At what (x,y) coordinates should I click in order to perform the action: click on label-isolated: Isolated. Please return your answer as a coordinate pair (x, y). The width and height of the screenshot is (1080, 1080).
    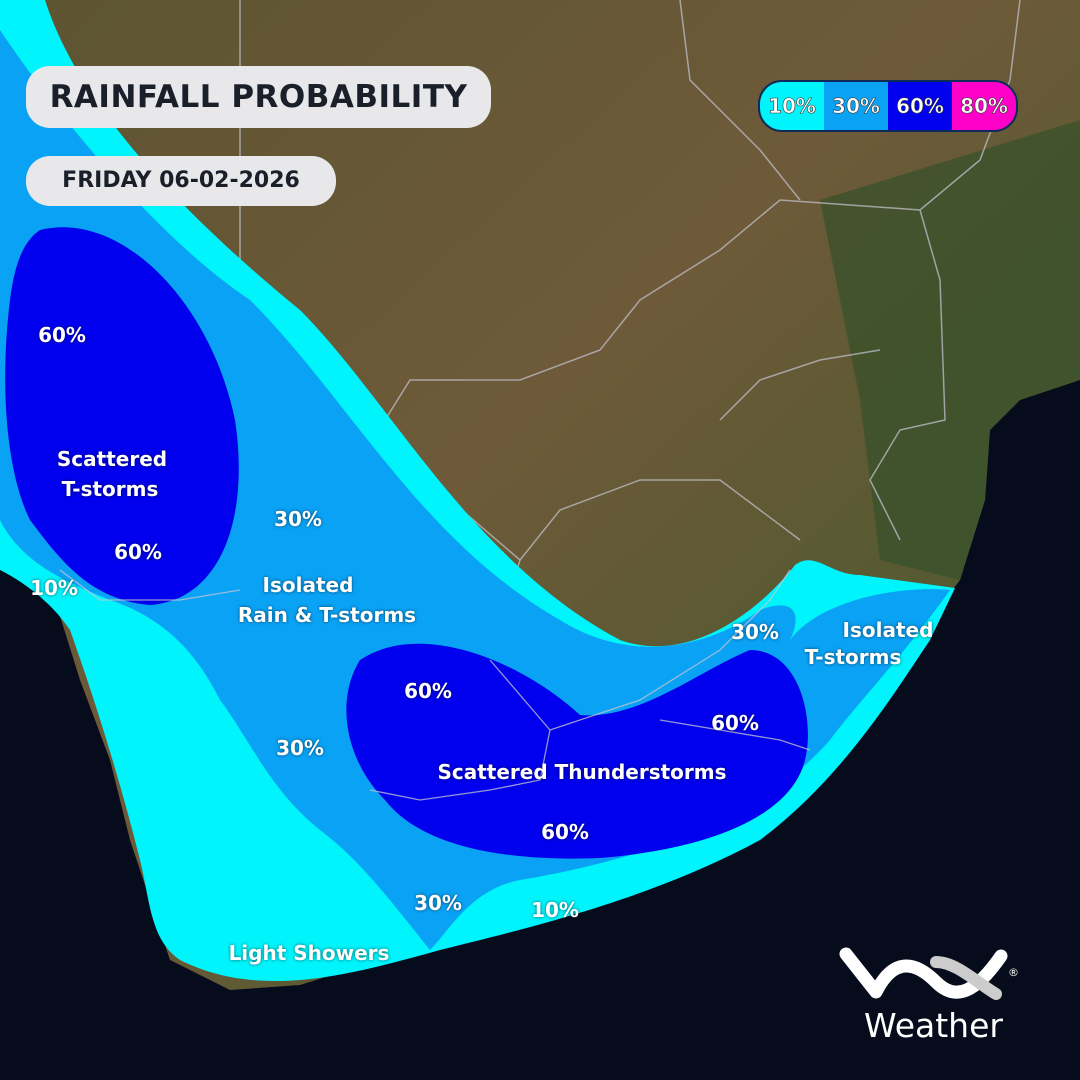
    Looking at the image, I should click on (308, 585).